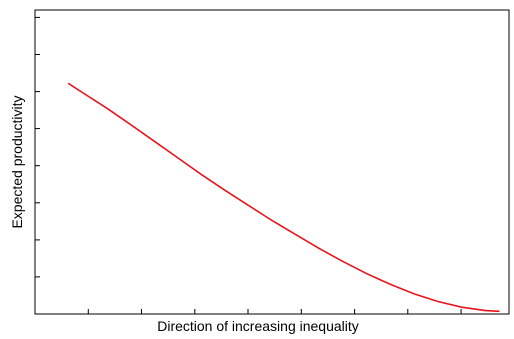 The width and height of the screenshot is (514, 339). I want to click on x-axis-label: Direction of increasing inequality, so click(258, 326).